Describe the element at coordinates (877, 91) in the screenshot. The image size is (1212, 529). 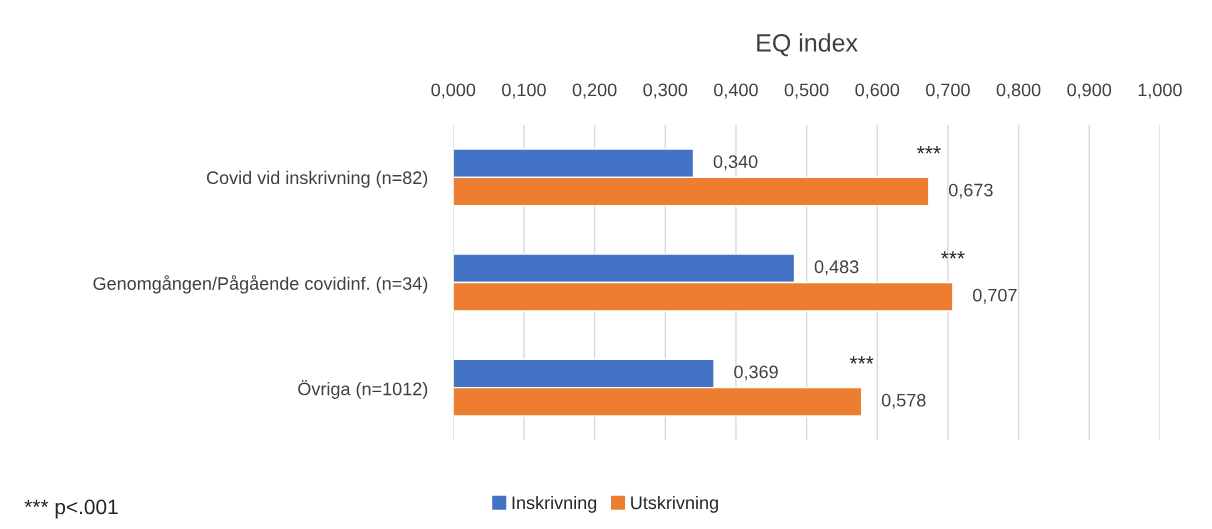
I see `x-tick-label: 0,600` at that location.